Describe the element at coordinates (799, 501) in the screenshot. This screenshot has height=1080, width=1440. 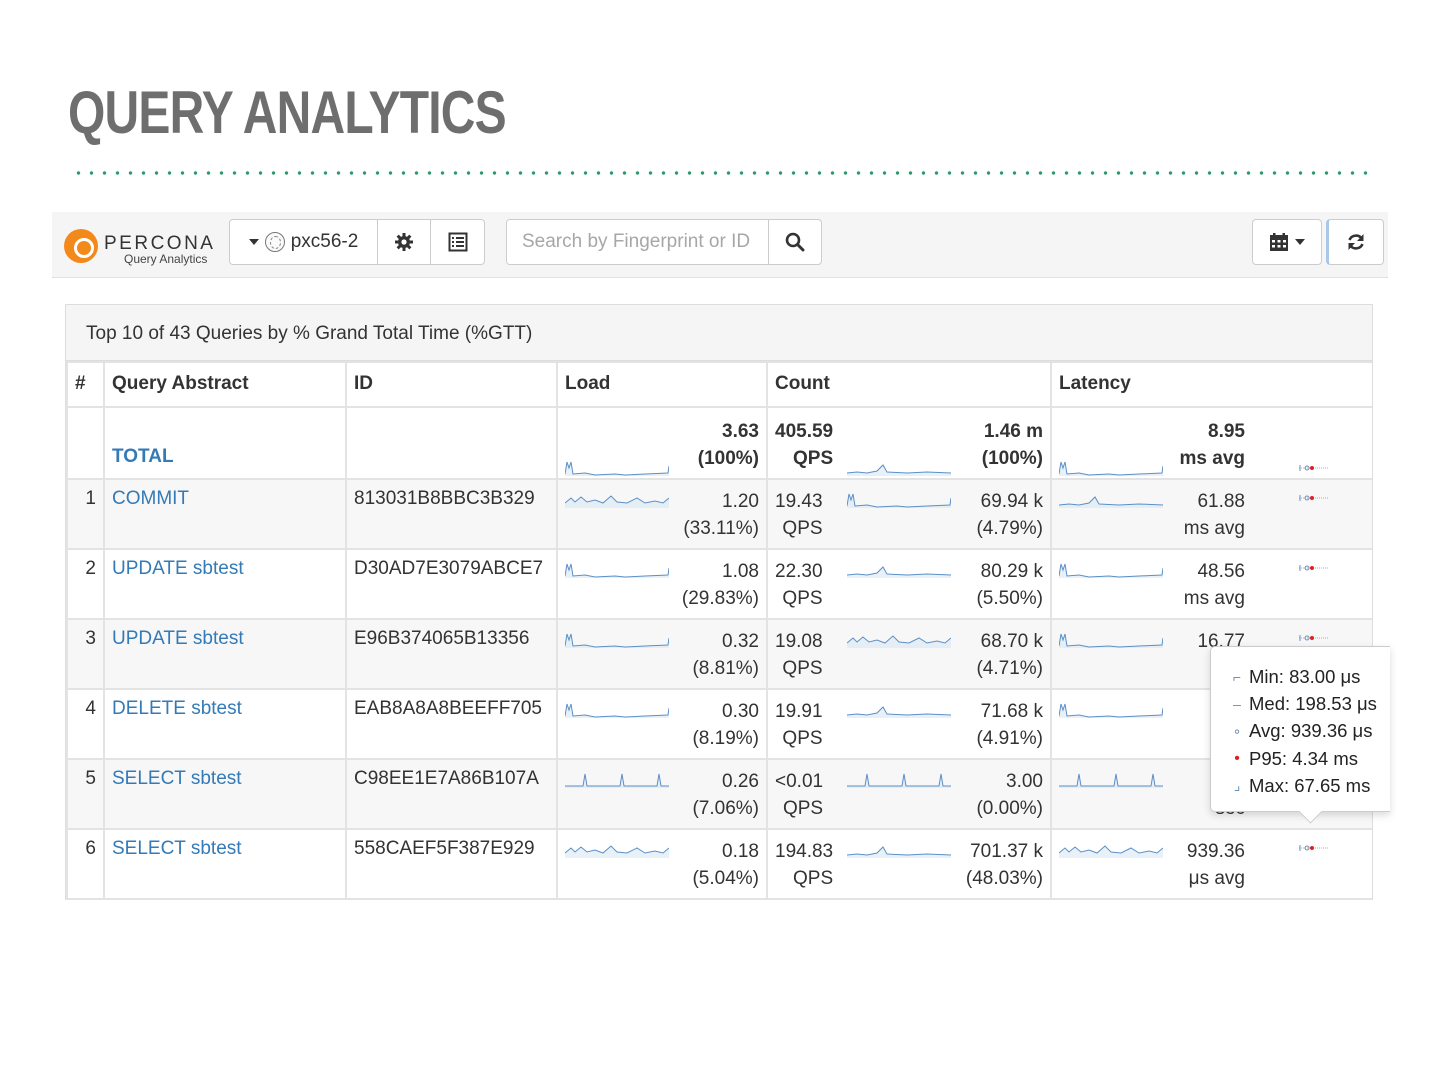
I see `qps-value: 19.43` at that location.